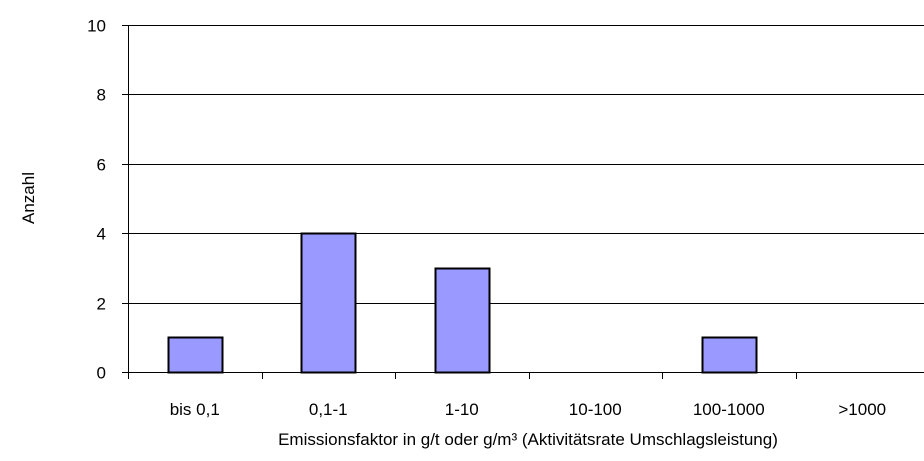 The height and width of the screenshot is (461, 924). Describe the element at coordinates (28, 198) in the screenshot. I see `y-axis-title: Anzahl` at that location.